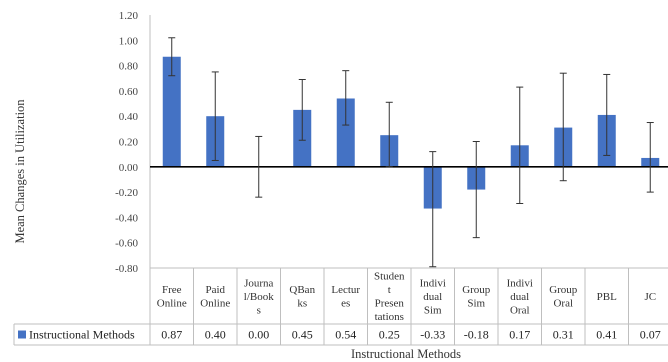  I want to click on data-value-label: 0.87, so click(171, 335).